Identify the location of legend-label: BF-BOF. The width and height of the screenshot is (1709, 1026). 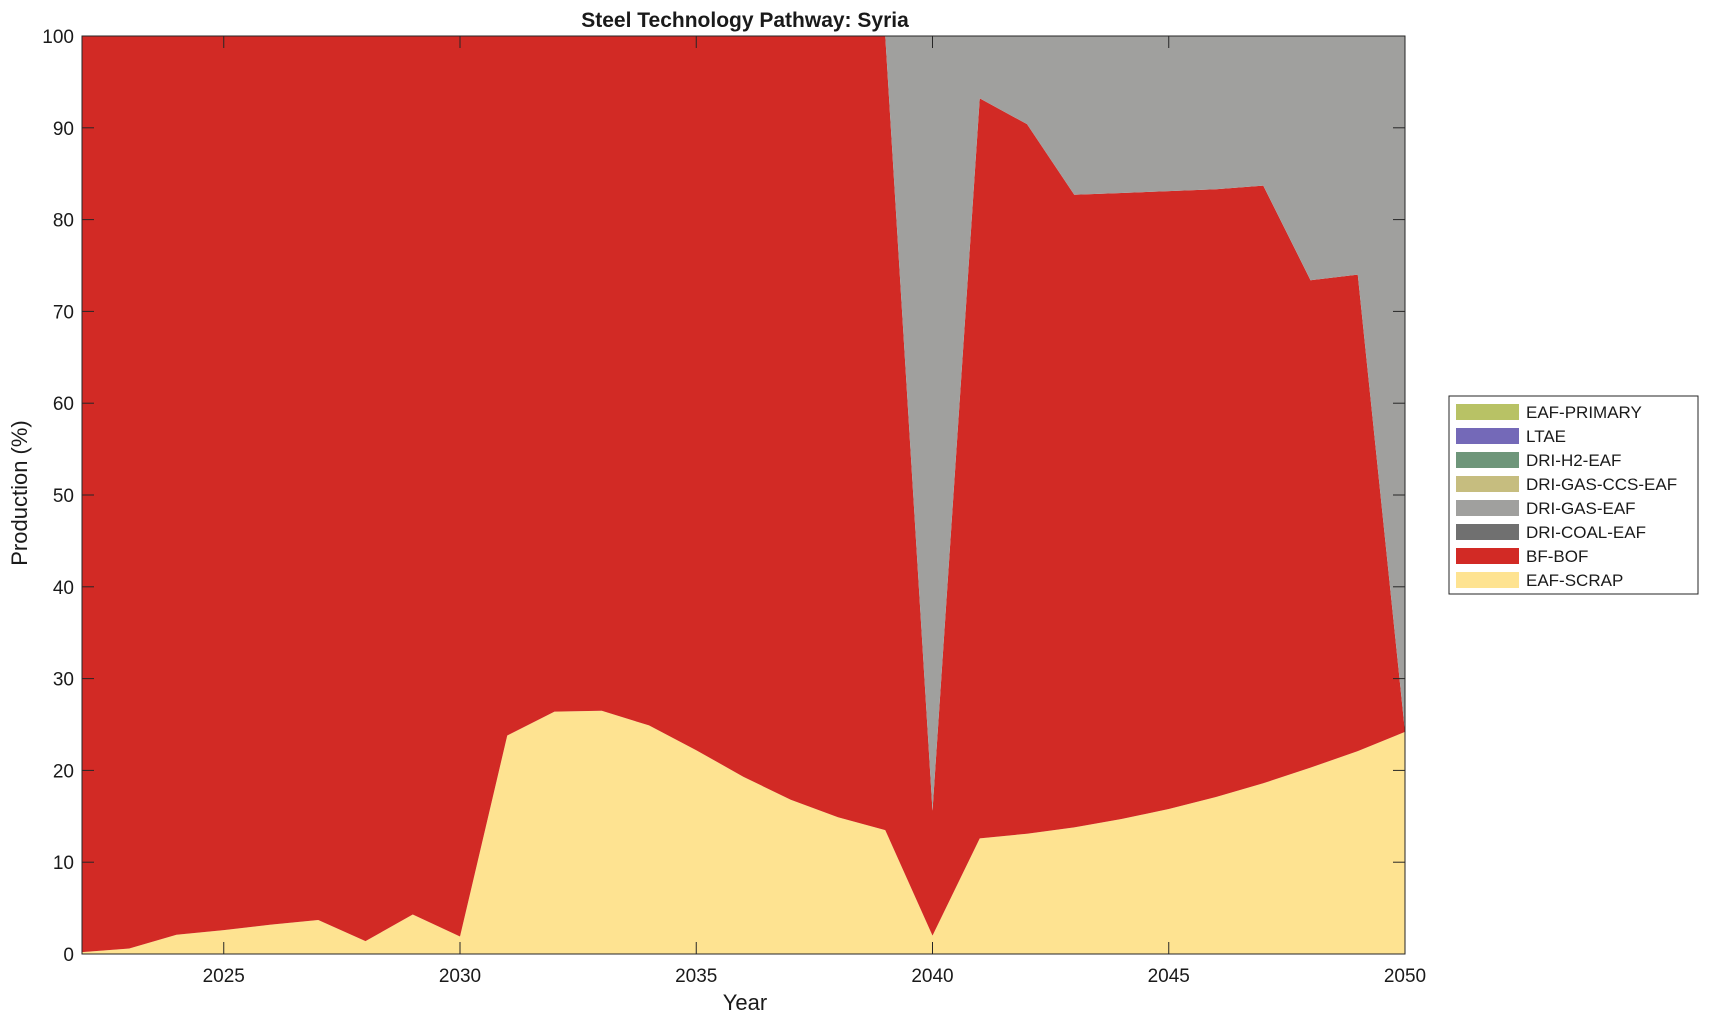
(1557, 556).